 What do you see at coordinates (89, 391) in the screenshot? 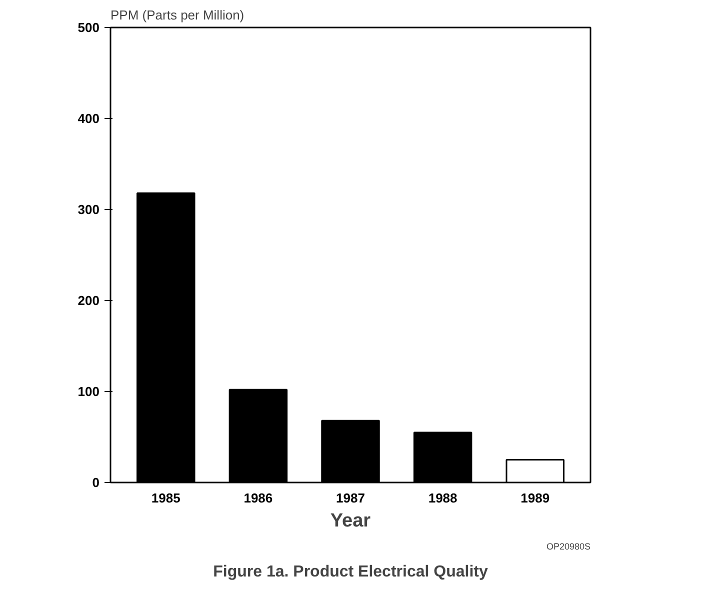
I see `y-tick-label: 100` at bounding box center [89, 391].